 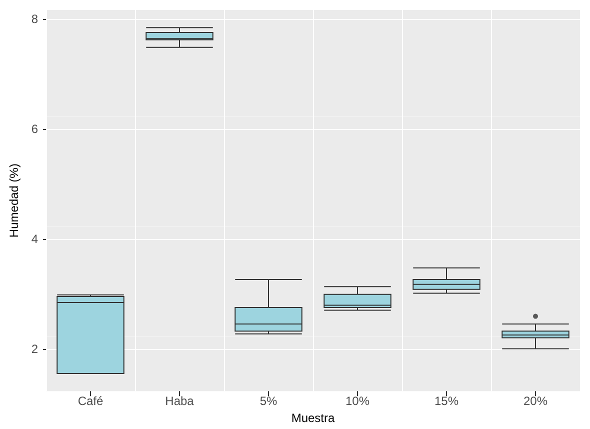 I want to click on y-axis-title: Humedad (%), so click(x=14, y=201).